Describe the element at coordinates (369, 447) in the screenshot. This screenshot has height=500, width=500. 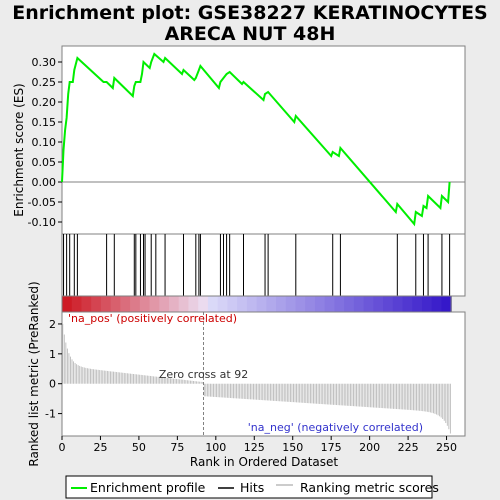
I see `x-tick-label: 200` at that location.